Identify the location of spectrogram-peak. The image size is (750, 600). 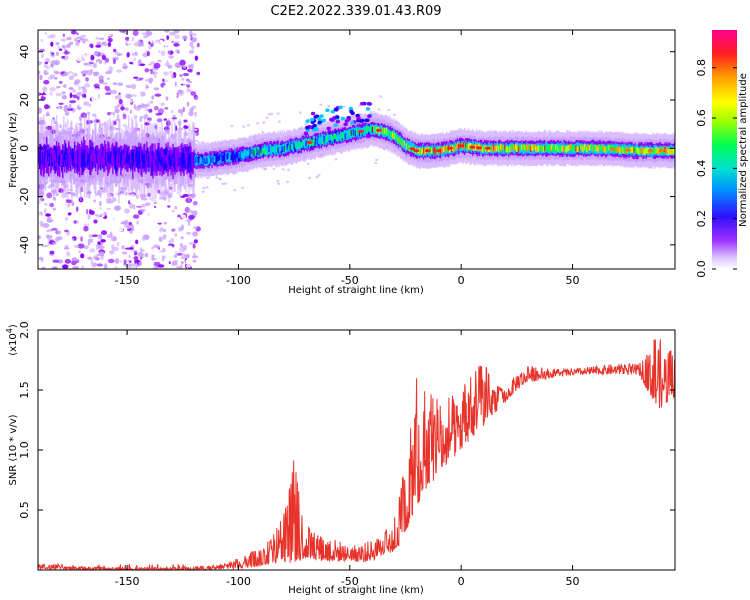
(487, 148).